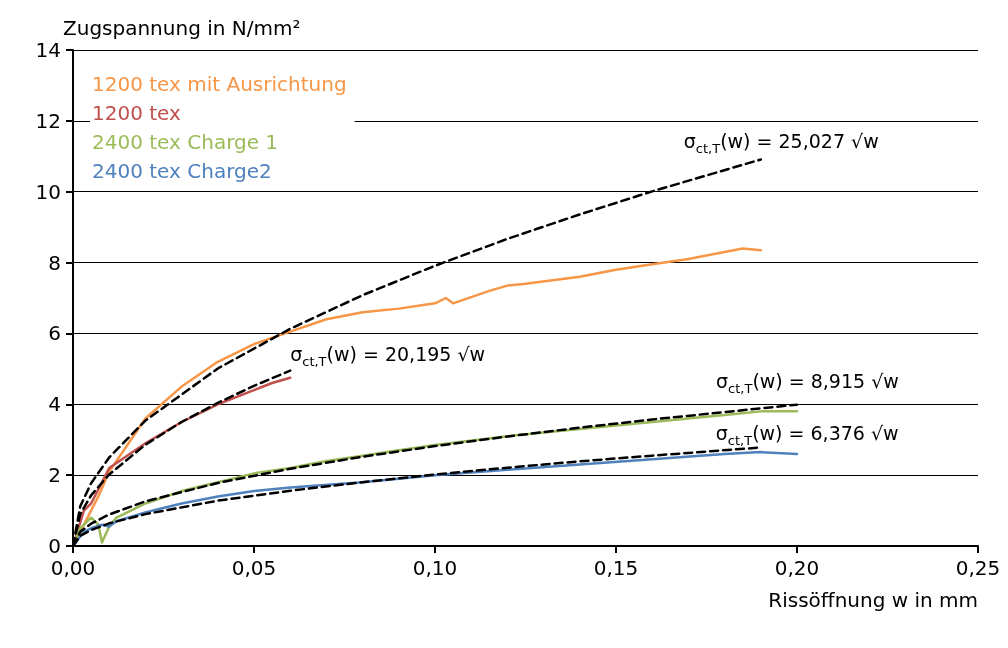 This screenshot has width=1008, height=648. Describe the element at coordinates (807, 434) in the screenshot. I see `annotation: σ$_{ct,T}$(w) = 6,376 √w` at that location.